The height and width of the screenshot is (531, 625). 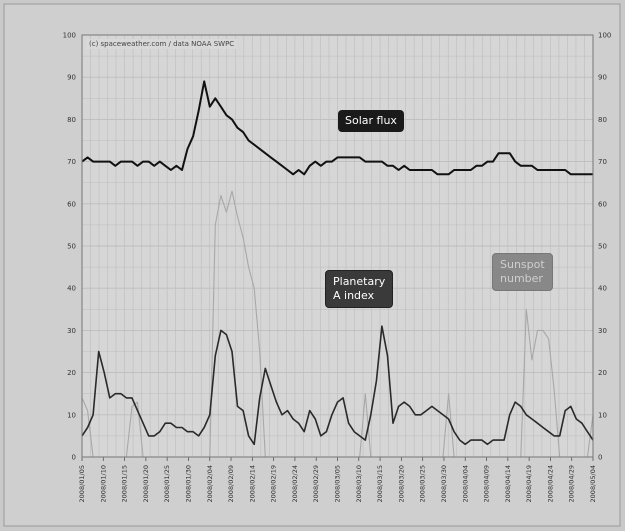 What do you see at coordinates (71, 204) in the screenshot?
I see `y-tick-label-left: 60` at bounding box center [71, 204].